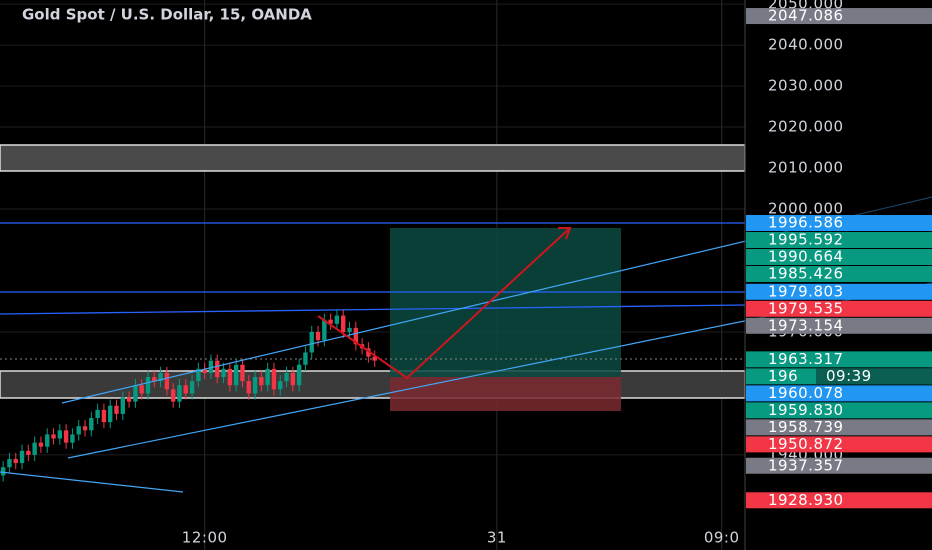 Image resolution: width=932 pixels, height=550 pixels. What do you see at coordinates (806, 127) in the screenshot?
I see `y-tick-label: 2020.000` at bounding box center [806, 127].